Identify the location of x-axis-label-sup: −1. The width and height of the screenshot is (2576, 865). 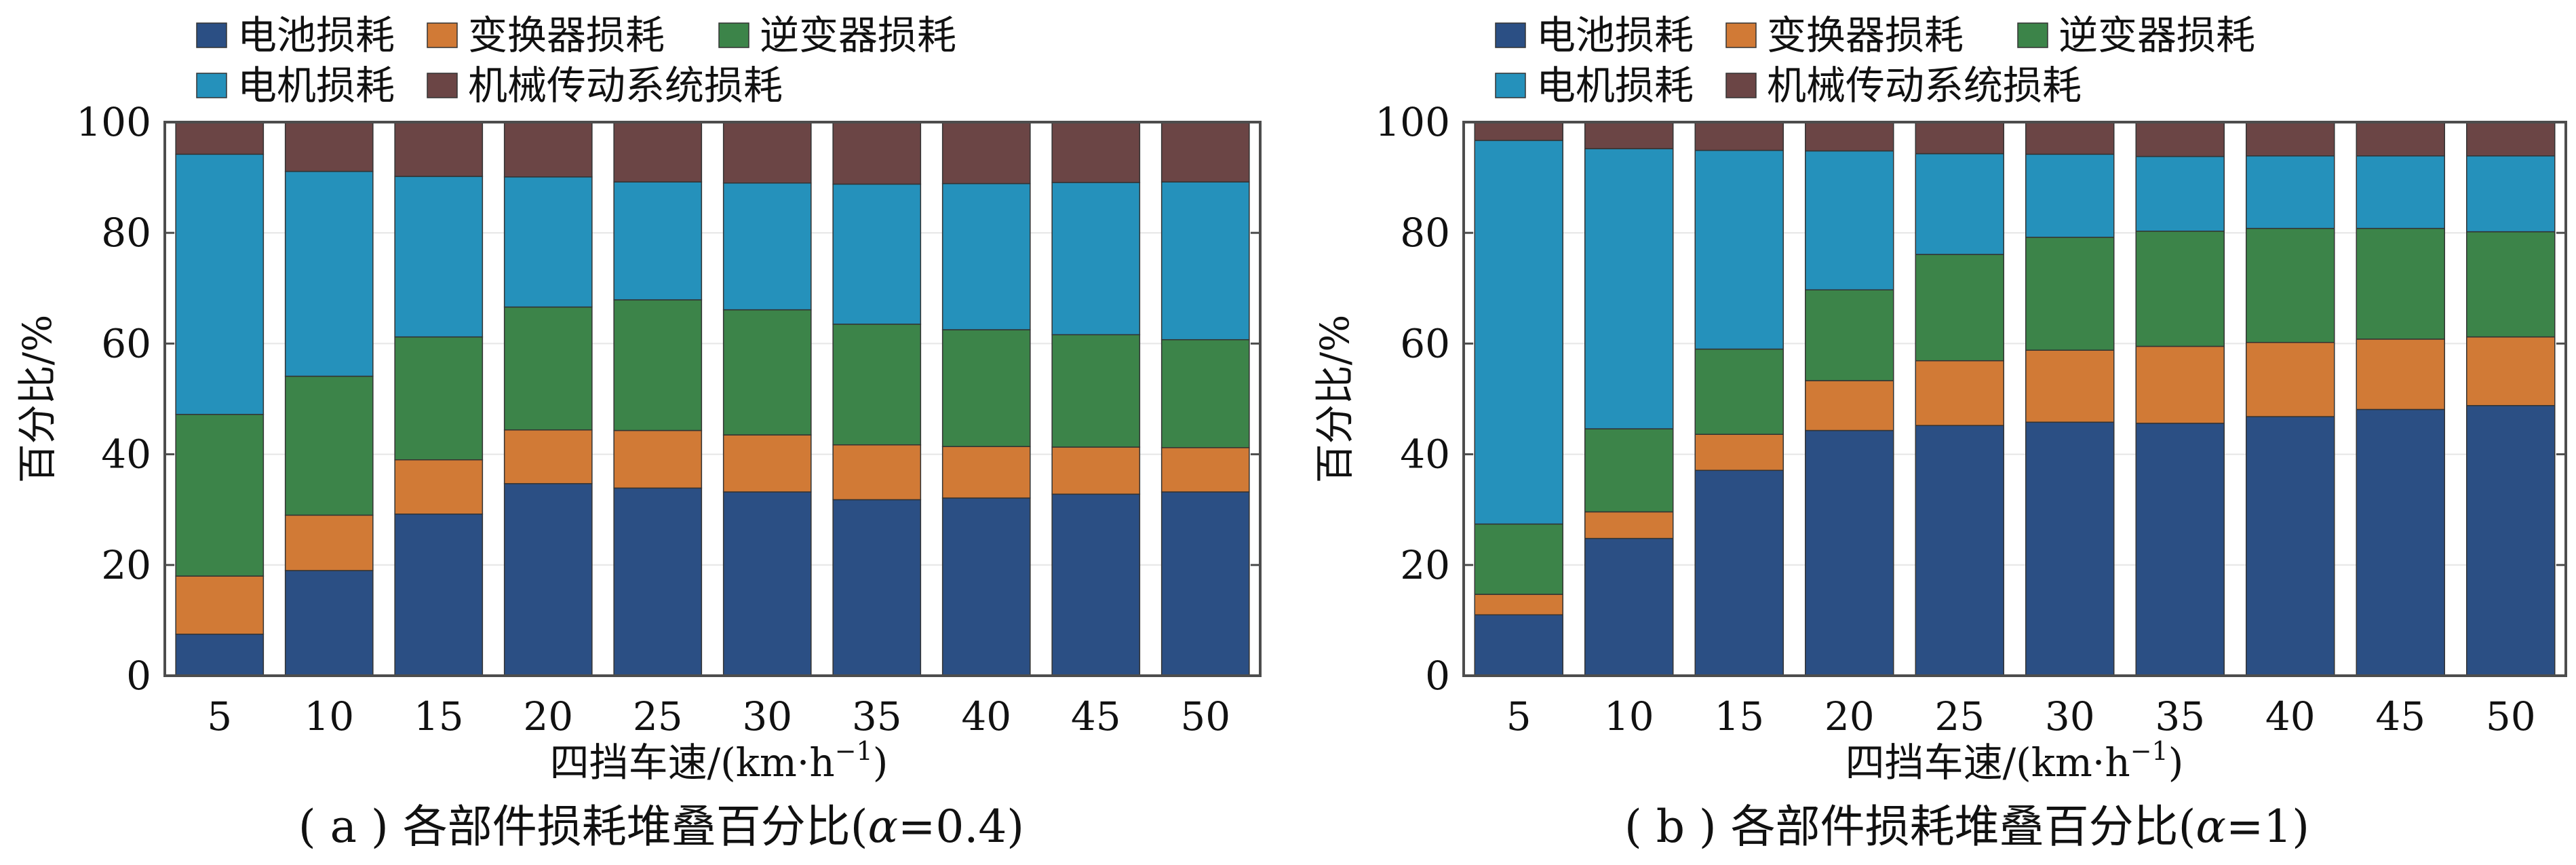
(854, 751).